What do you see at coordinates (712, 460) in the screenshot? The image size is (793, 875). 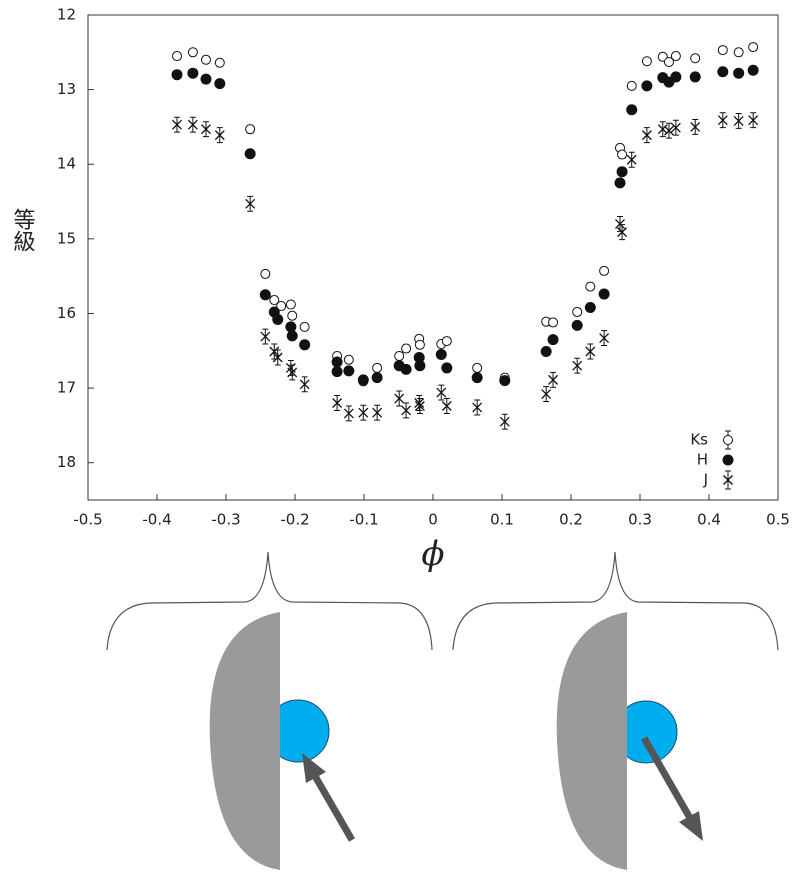 I see `legend: Ks HJ` at bounding box center [712, 460].